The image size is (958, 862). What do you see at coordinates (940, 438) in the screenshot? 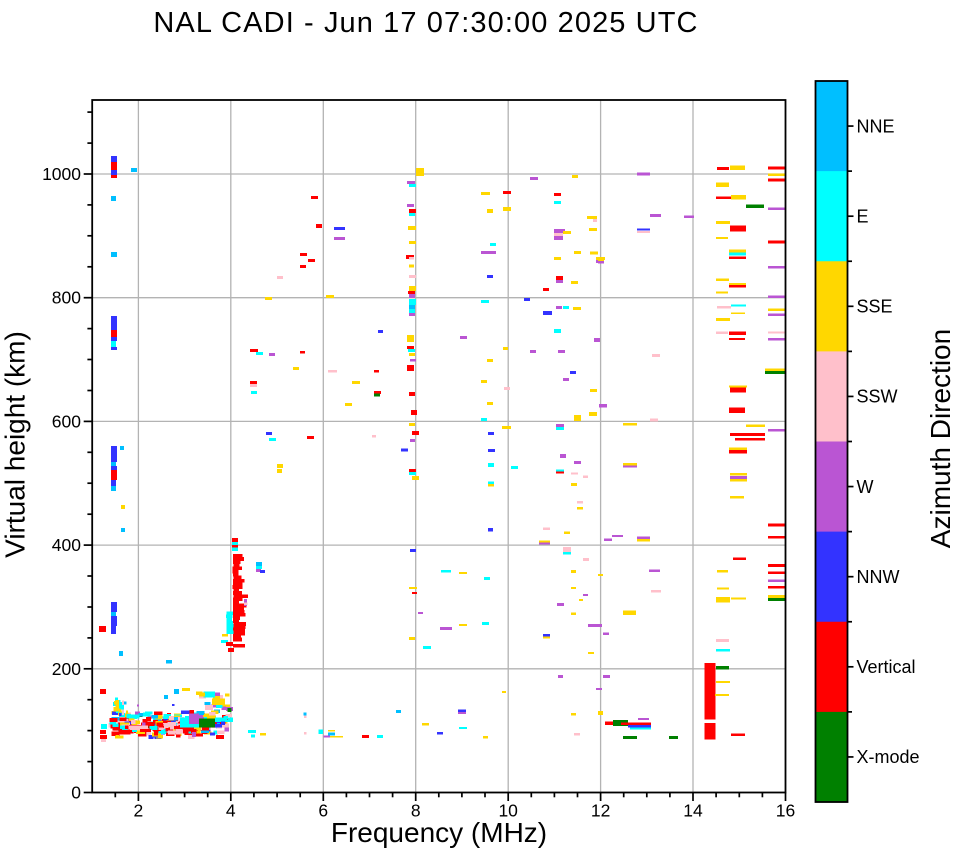
I see `svg-text: Azimuth Direction` at bounding box center [940, 438].